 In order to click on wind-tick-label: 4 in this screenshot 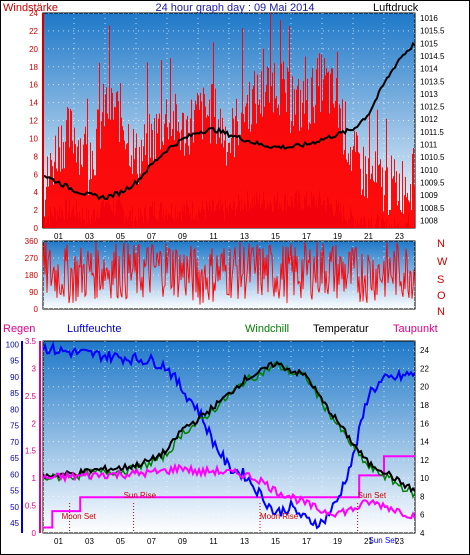, I will do `click(36, 192)`.